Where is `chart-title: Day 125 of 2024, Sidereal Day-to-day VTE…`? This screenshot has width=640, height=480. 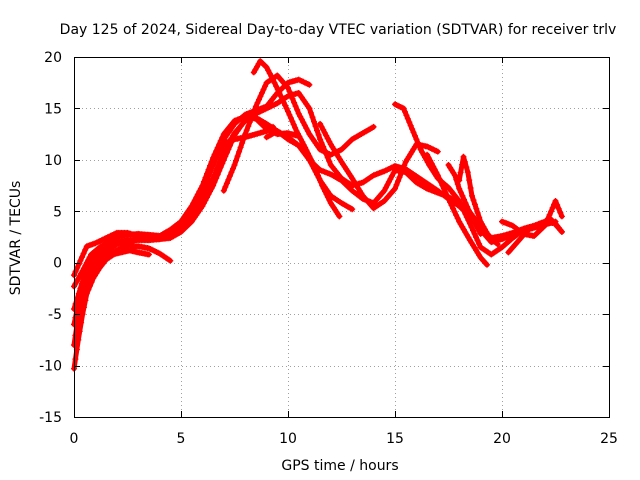 chart-title: Day 125 of 2024, Sidereal Day-to-day VTE… is located at coordinates (338, 30).